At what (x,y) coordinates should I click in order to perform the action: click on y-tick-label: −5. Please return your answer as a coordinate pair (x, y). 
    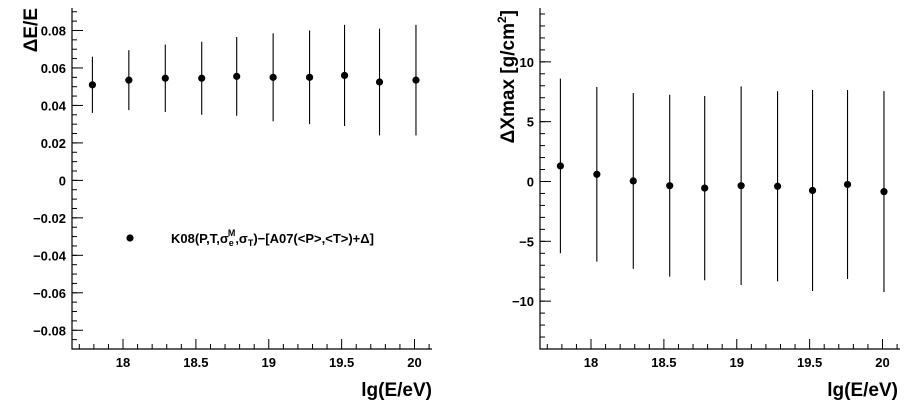
    Looking at the image, I should click on (526, 241).